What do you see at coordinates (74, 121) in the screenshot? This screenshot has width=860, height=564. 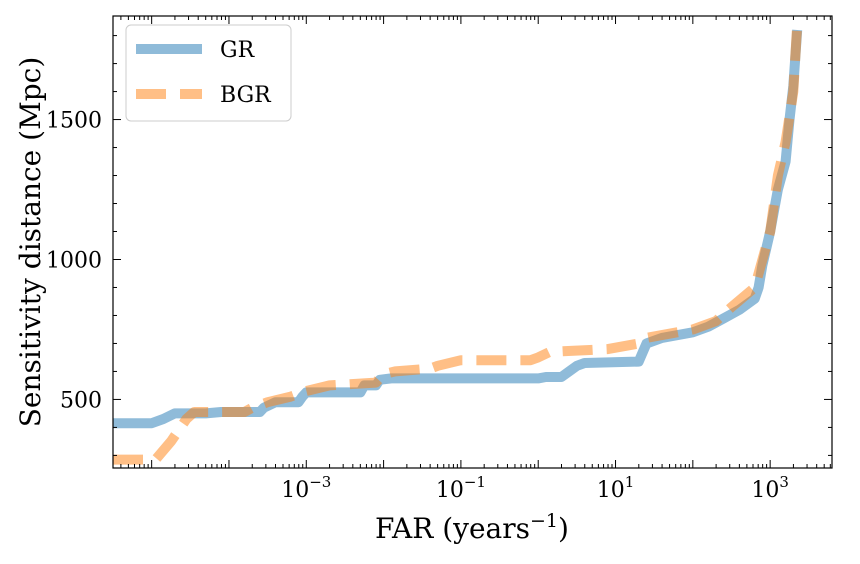 I see `y-tick-label: 1500` at bounding box center [74, 121].